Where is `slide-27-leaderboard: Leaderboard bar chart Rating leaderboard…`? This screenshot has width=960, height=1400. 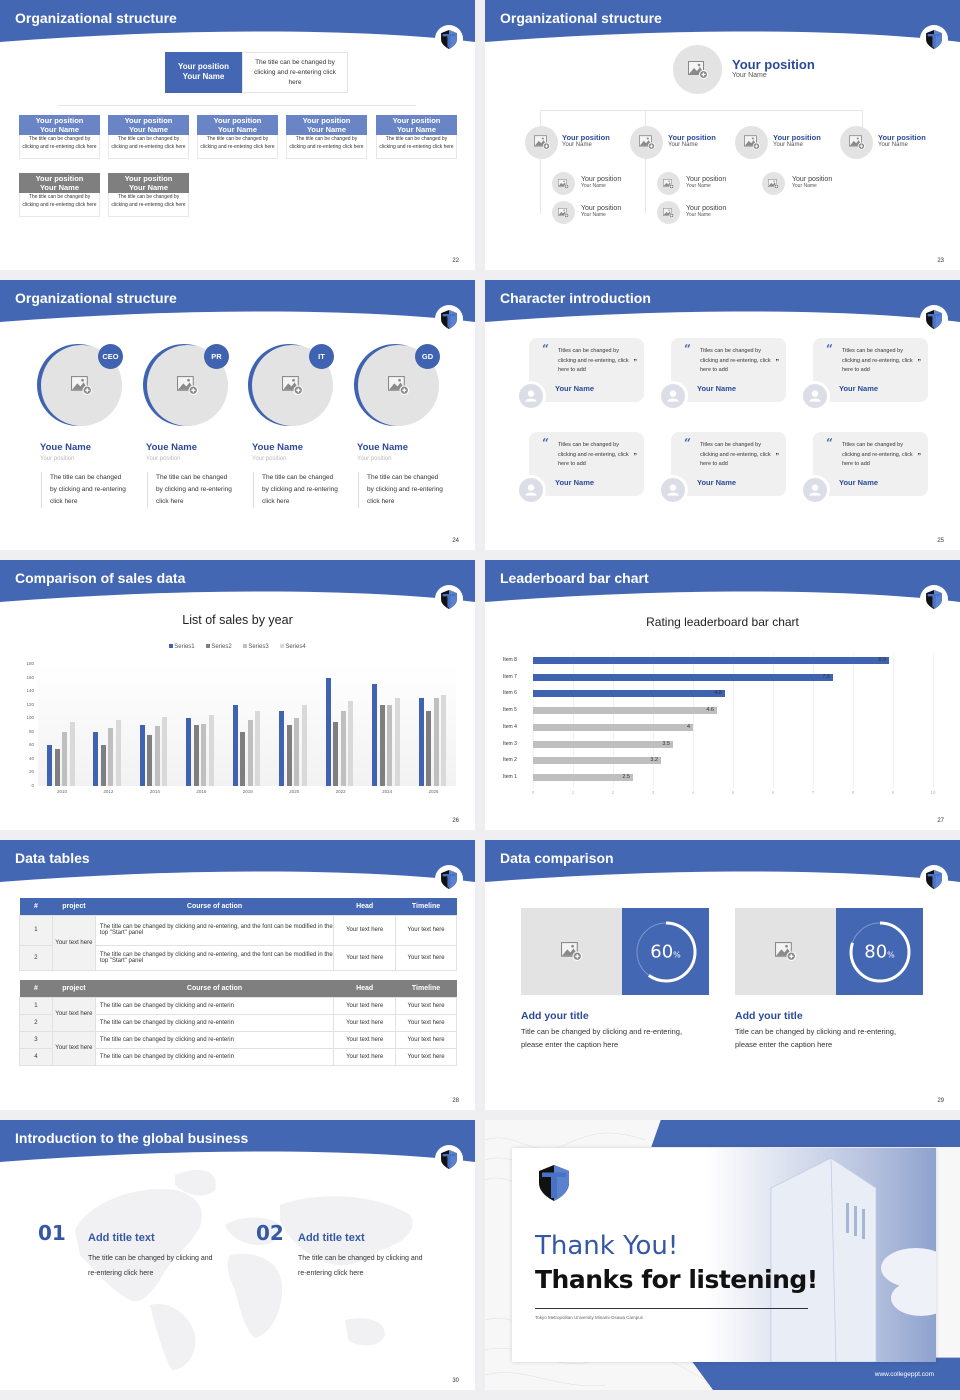
slide-27-leaderboard: Leaderboard bar chart Rating leaderboard… is located at coordinates (722, 695).